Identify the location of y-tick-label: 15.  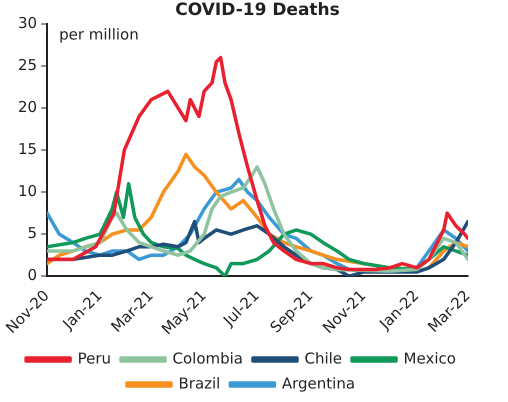
(28, 149).